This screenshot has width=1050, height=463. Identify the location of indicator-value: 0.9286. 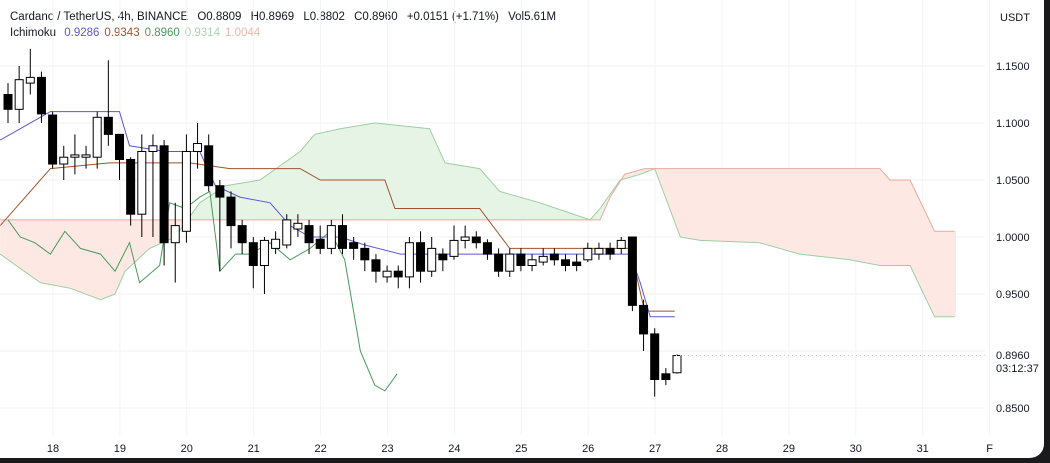
(82, 33).